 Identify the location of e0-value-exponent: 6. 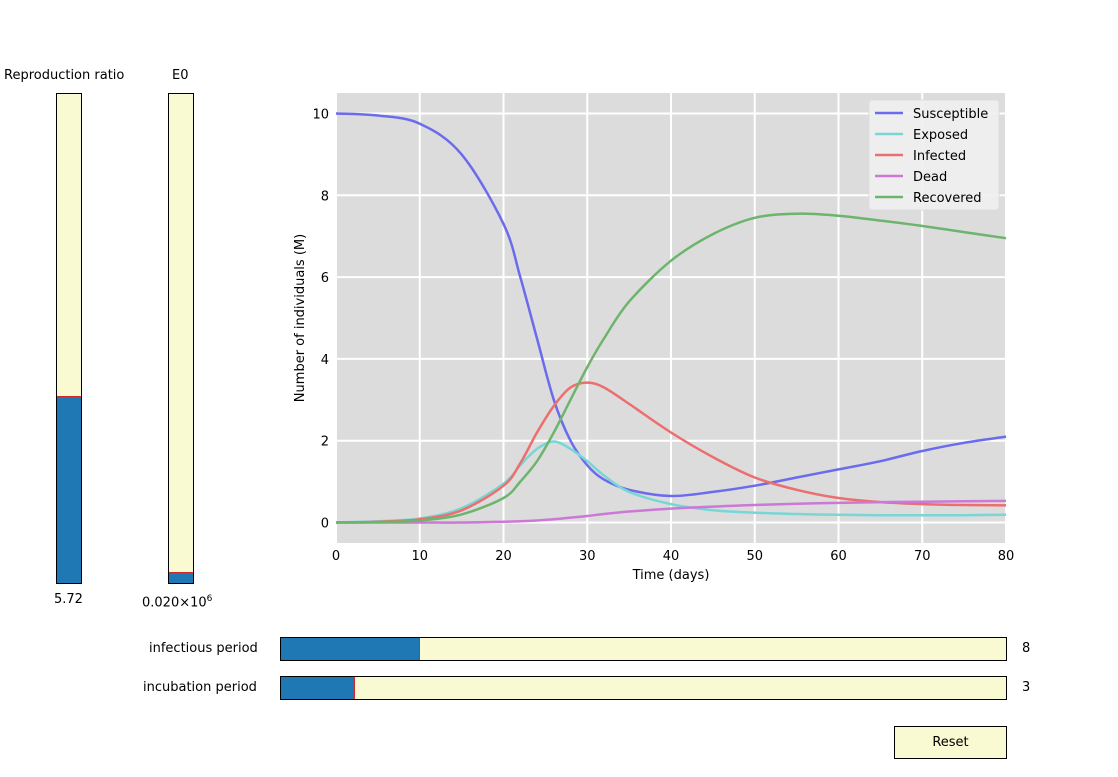
(209, 599).